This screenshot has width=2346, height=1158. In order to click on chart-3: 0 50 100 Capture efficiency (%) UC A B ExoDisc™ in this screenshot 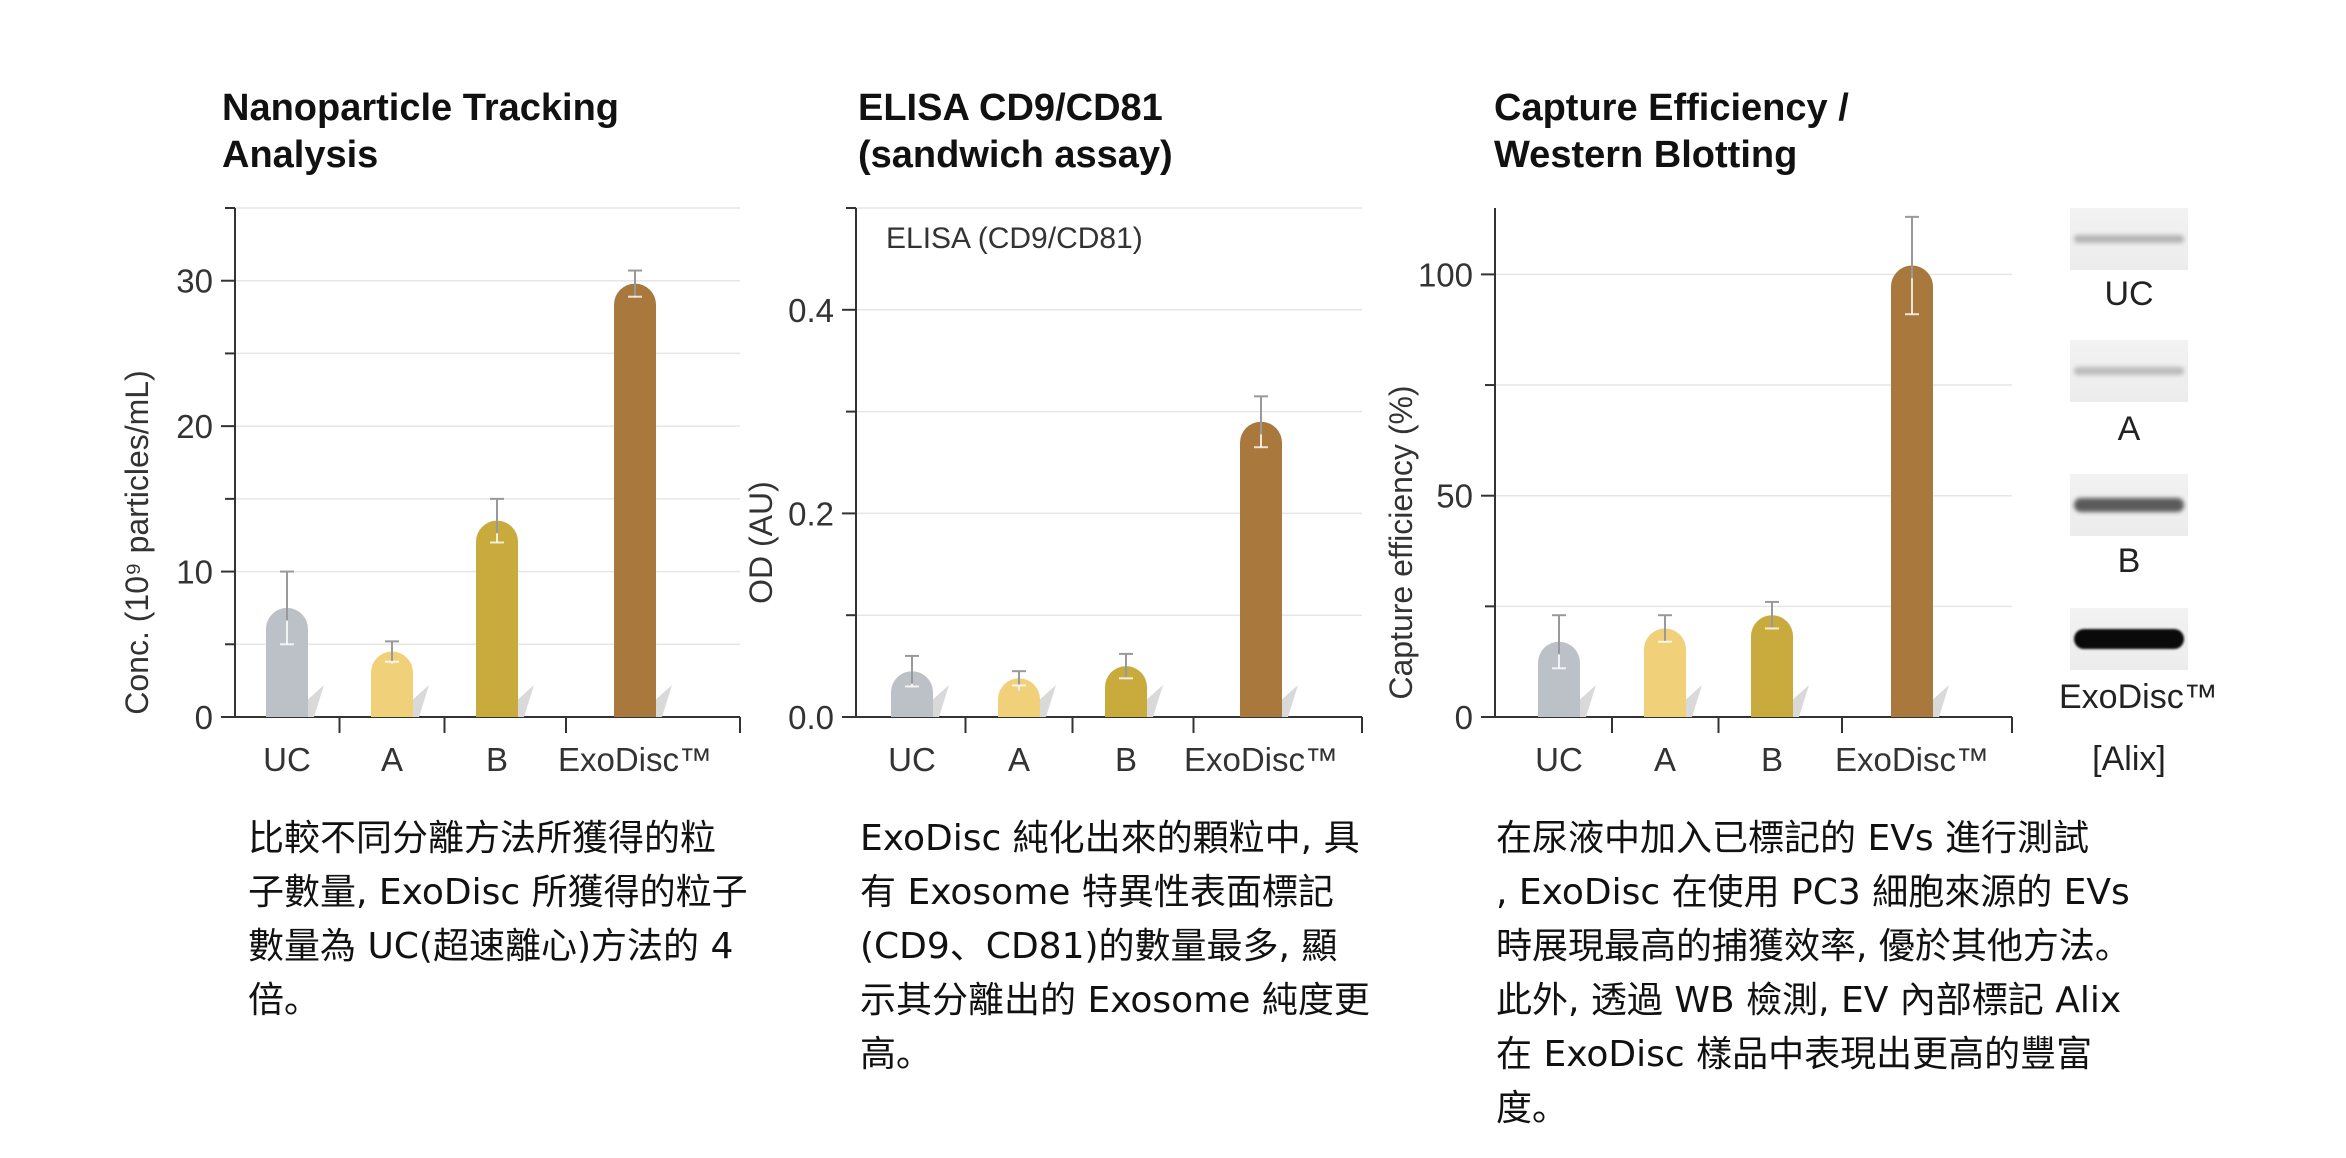, I will do `click(1698, 493)`.